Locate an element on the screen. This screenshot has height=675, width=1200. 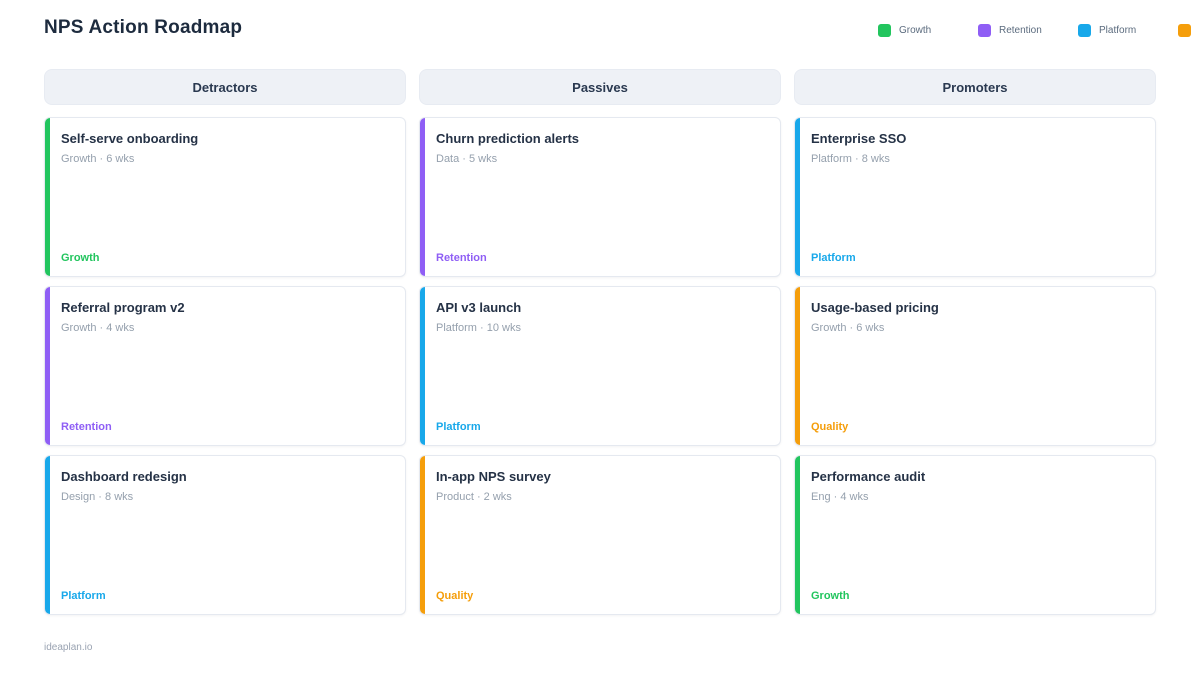
legend-item-retention: Retention is located at coordinates (1028, 30).